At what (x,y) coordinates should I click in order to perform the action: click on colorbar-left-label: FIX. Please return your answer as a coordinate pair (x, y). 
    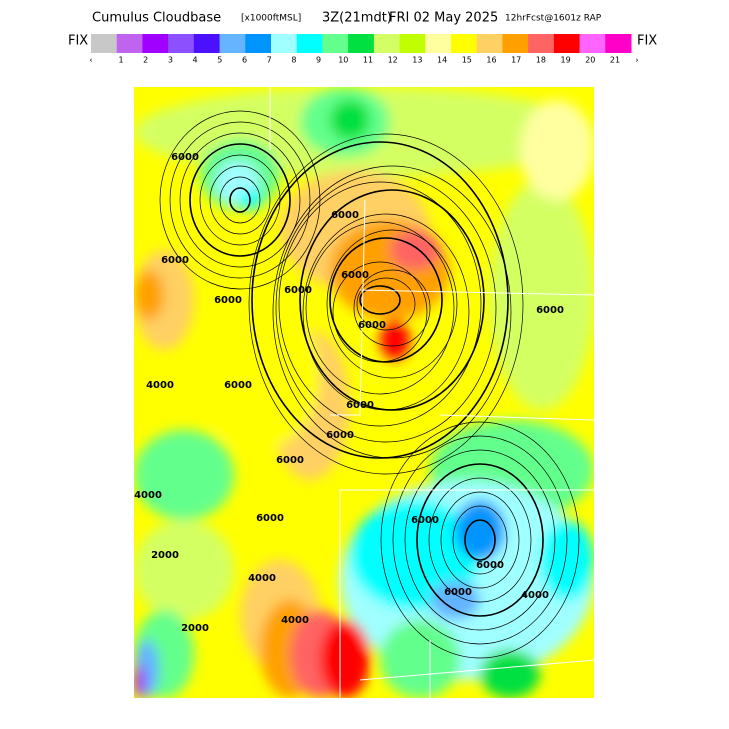
    Looking at the image, I should click on (78, 41).